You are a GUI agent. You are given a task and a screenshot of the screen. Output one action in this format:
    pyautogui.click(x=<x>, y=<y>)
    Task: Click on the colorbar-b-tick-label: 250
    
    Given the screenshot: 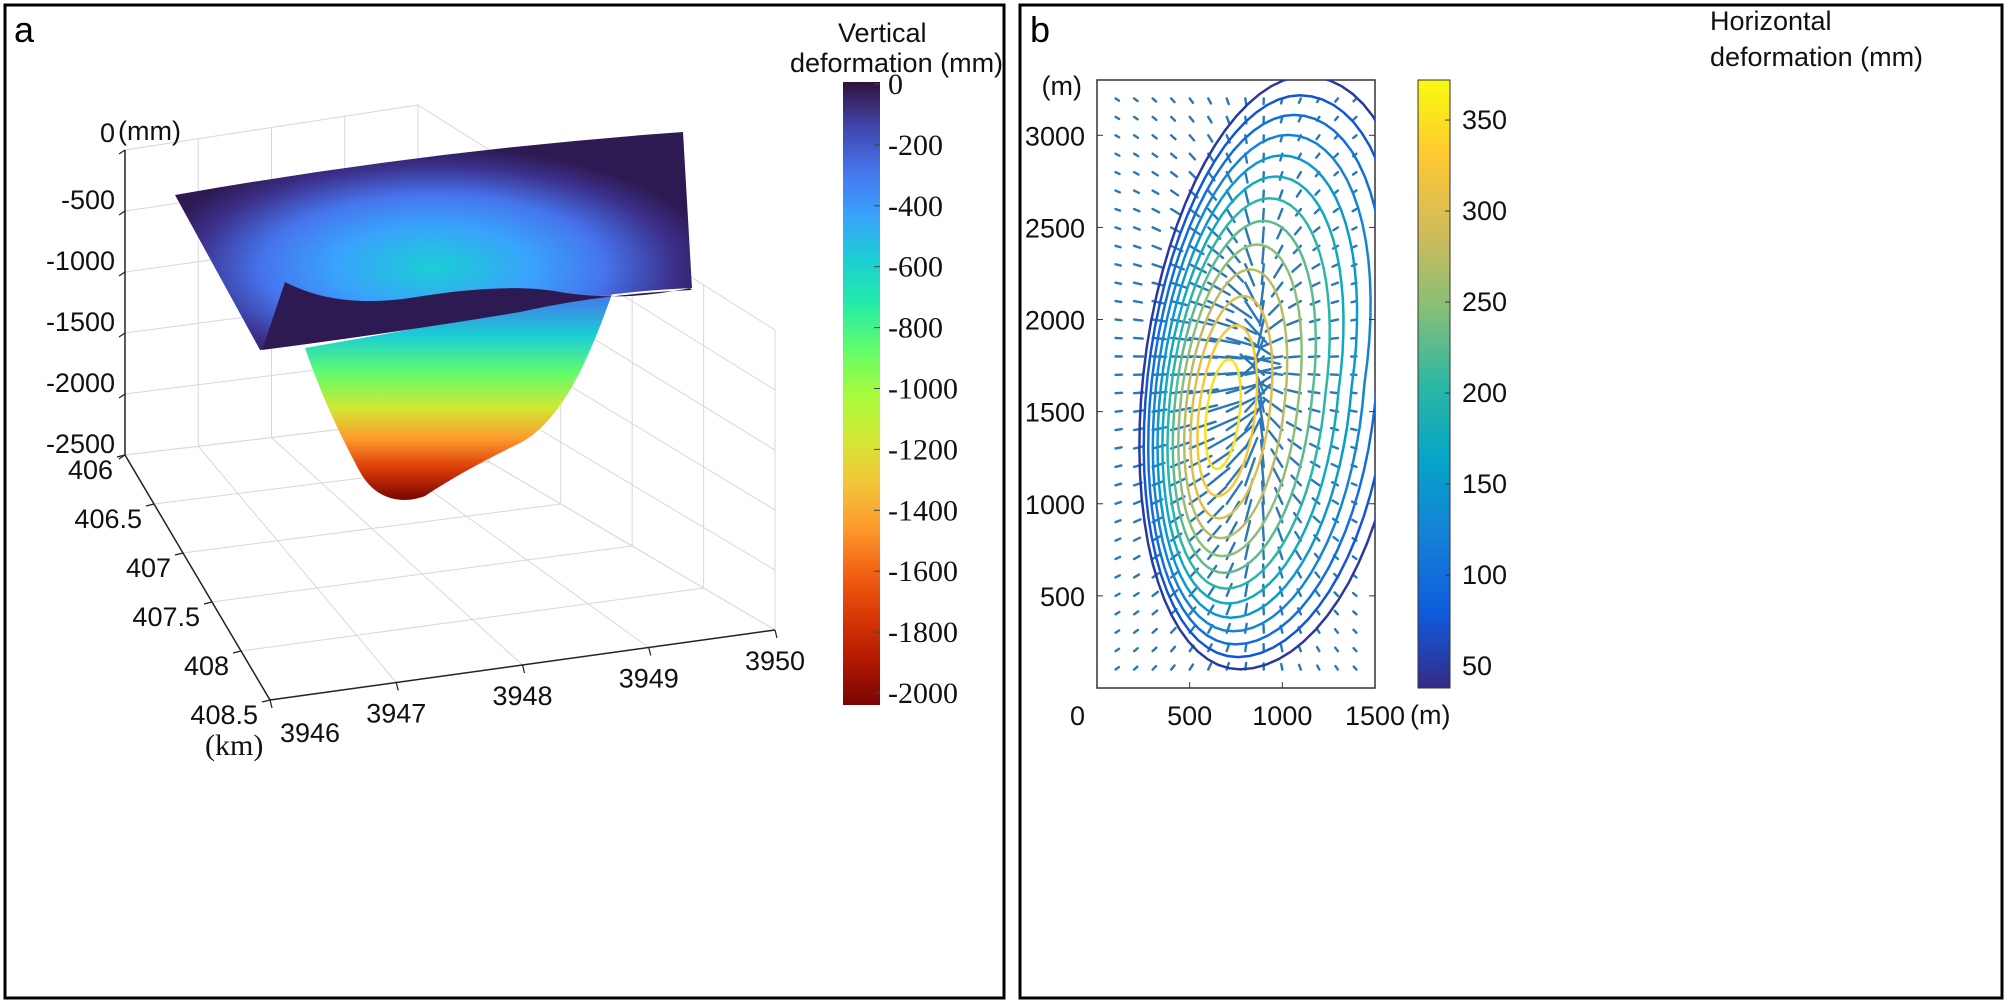 What is the action you would take?
    pyautogui.click(x=1484, y=302)
    